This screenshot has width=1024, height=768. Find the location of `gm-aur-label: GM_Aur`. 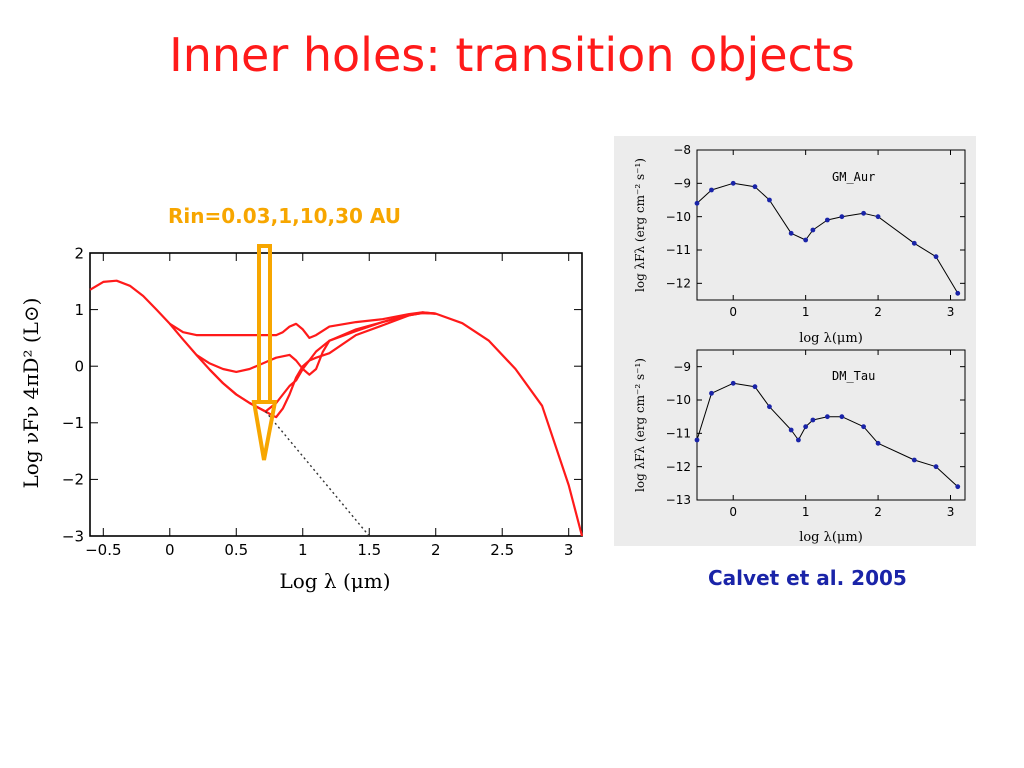

gm-aur-label: GM_Aur is located at coordinates (853, 177).